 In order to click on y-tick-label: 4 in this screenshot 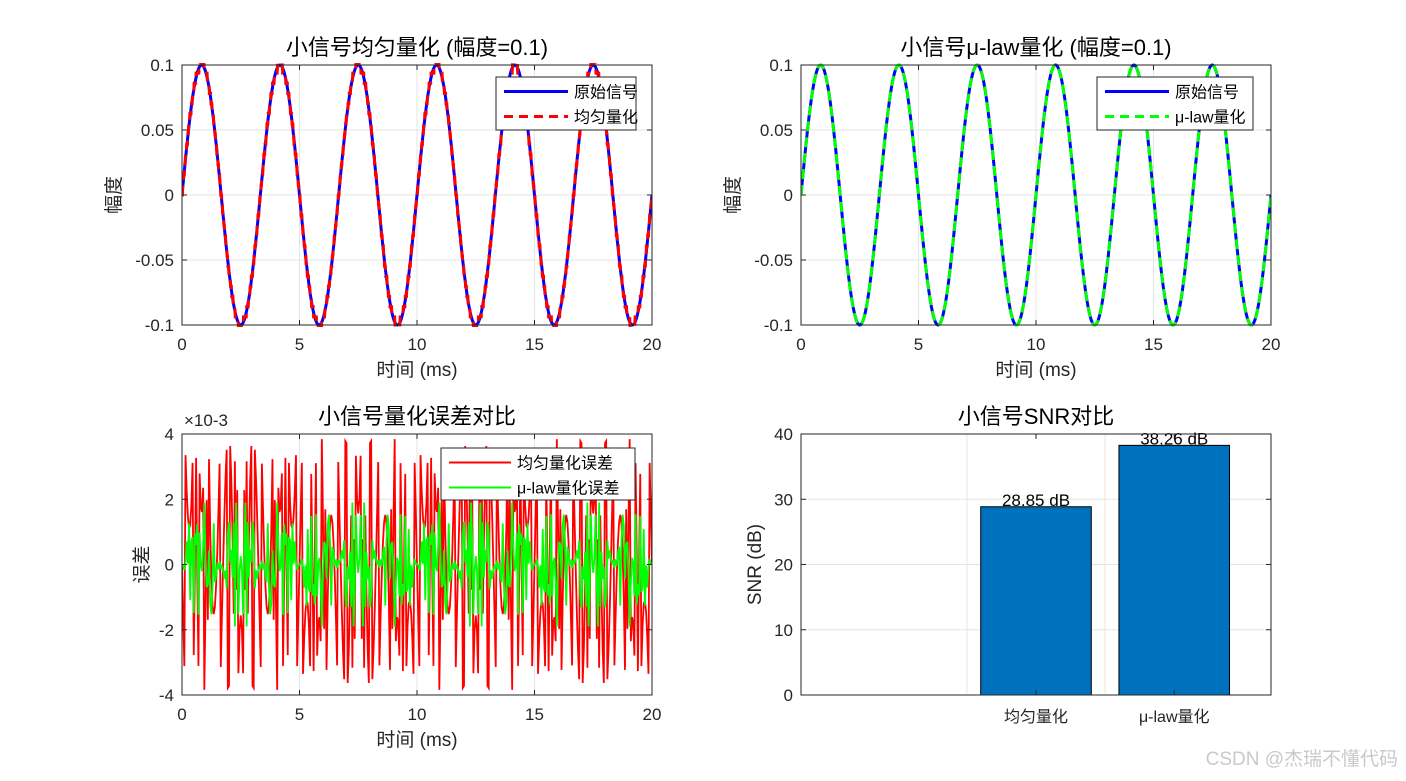, I will do `click(169, 434)`.